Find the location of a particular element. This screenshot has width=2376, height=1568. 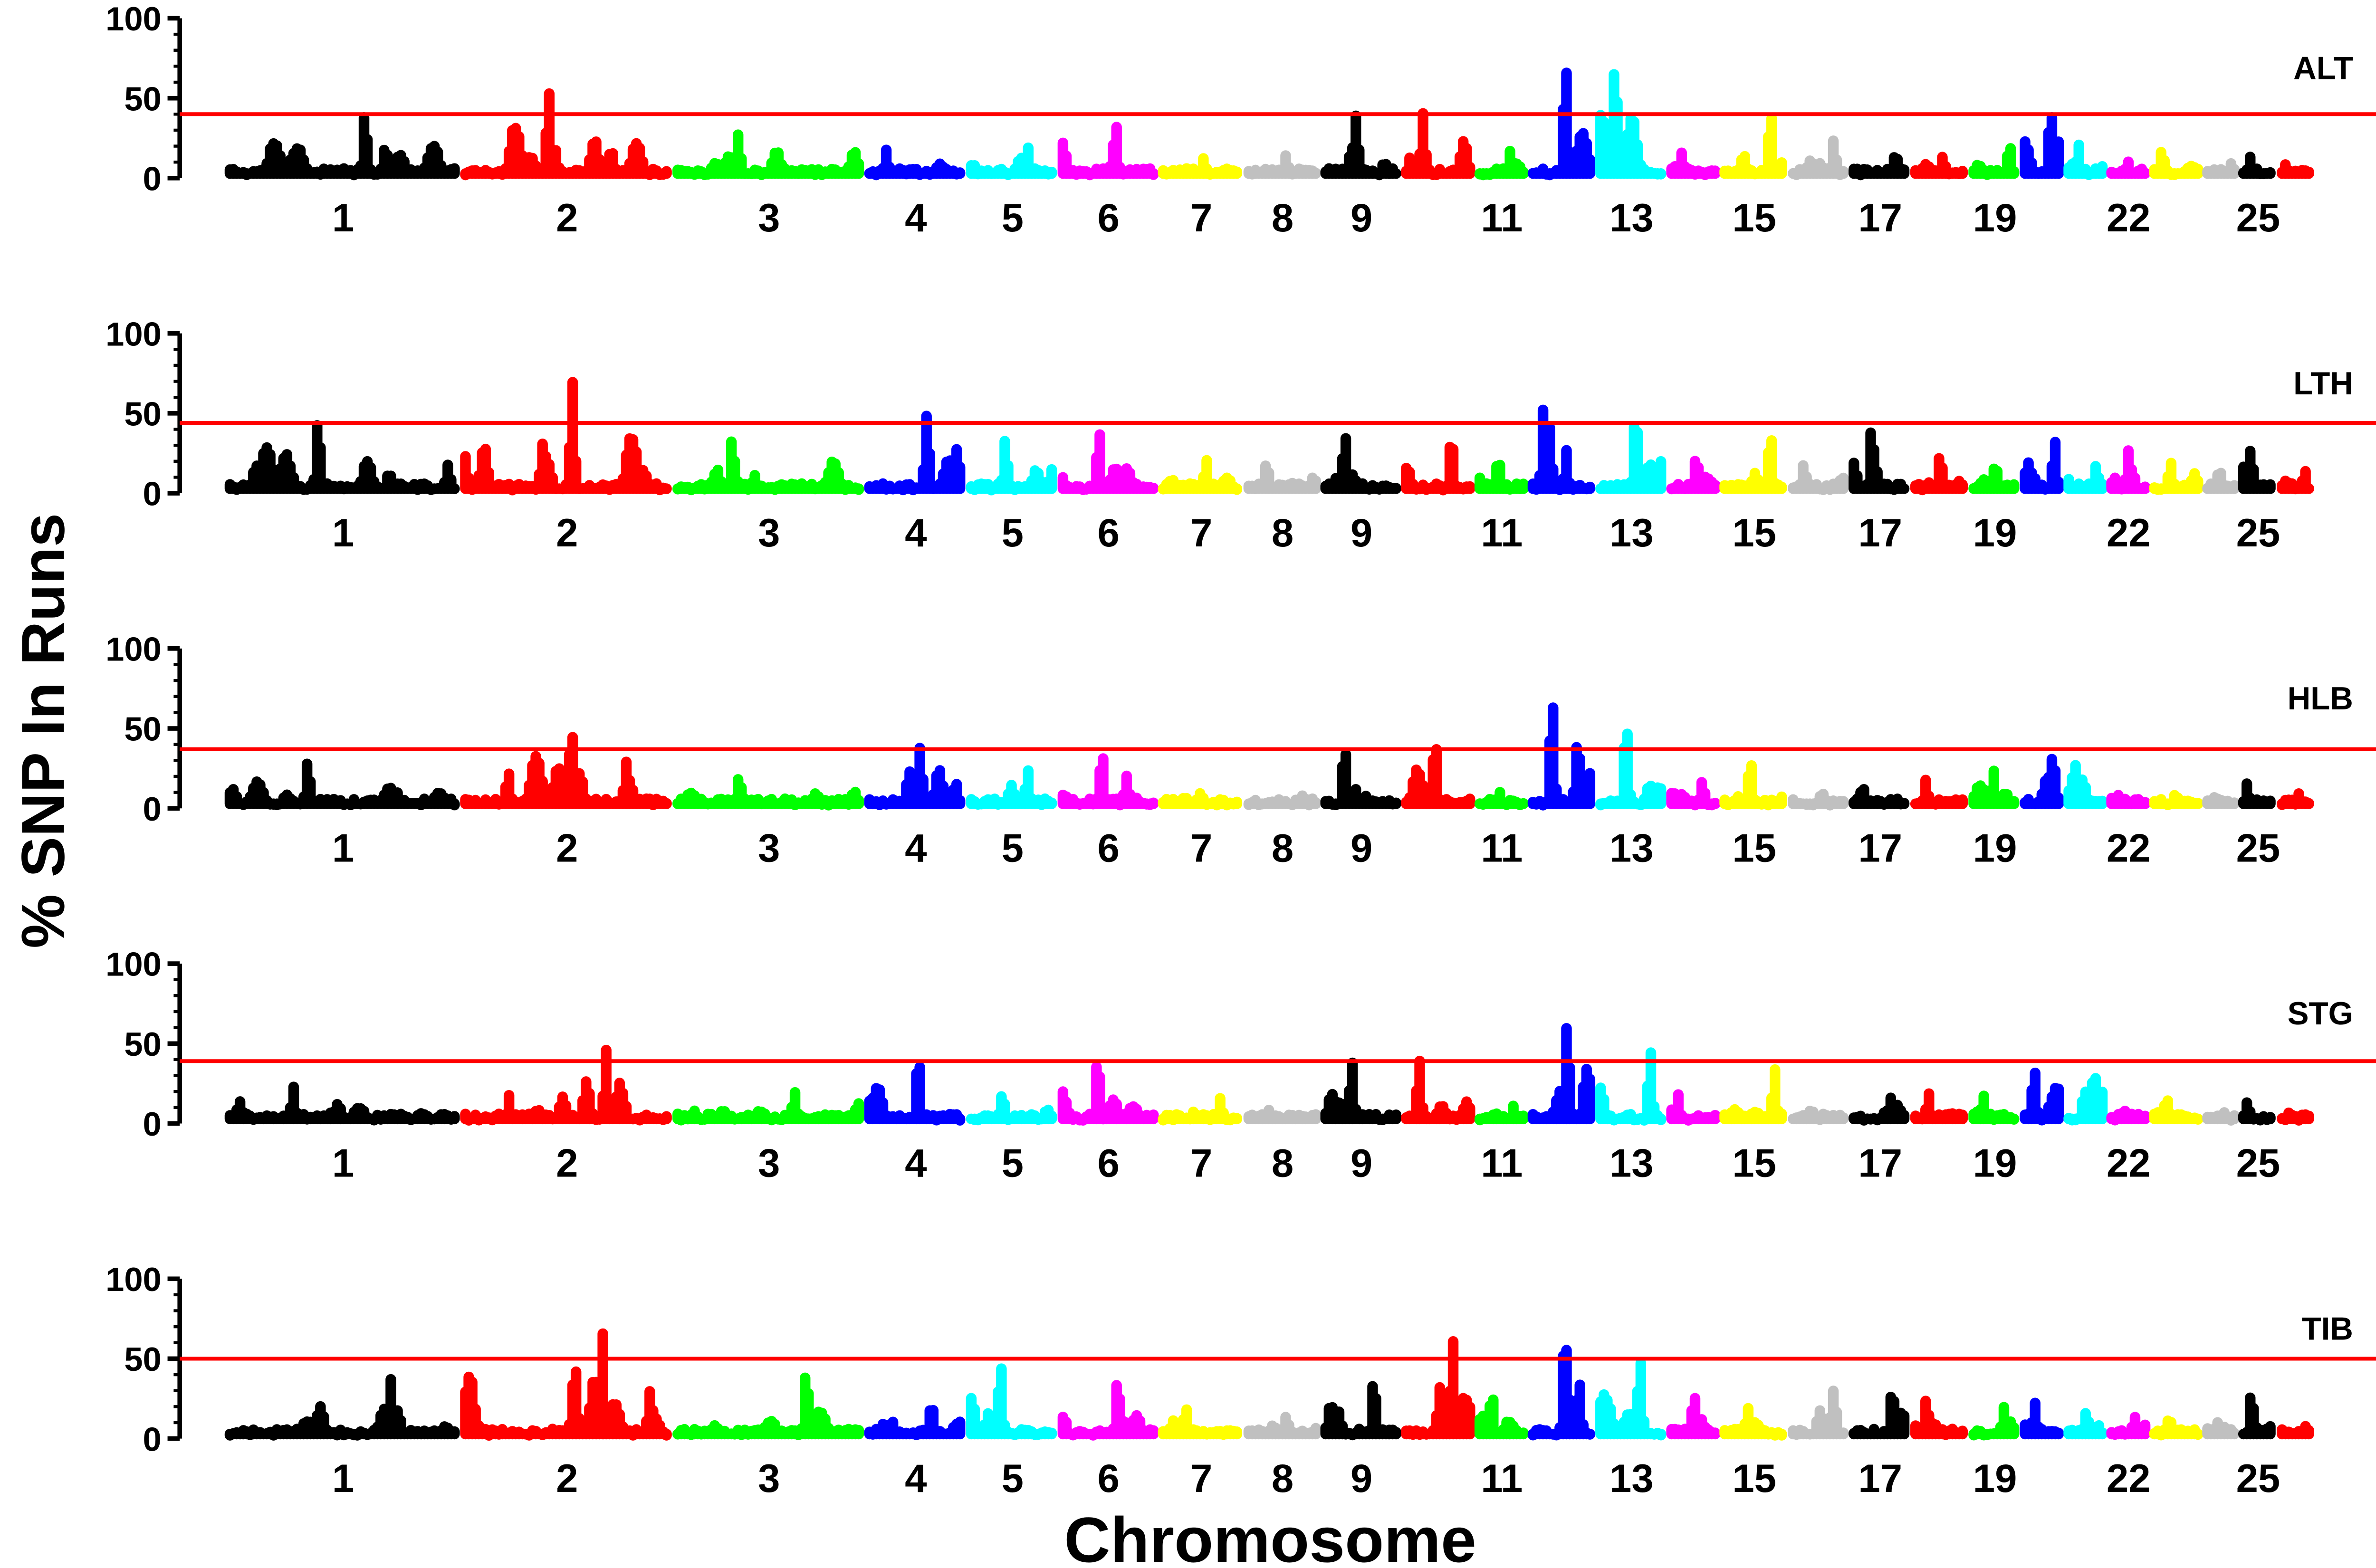

y-axis-label: % SNP In Runs is located at coordinates (43, 730).